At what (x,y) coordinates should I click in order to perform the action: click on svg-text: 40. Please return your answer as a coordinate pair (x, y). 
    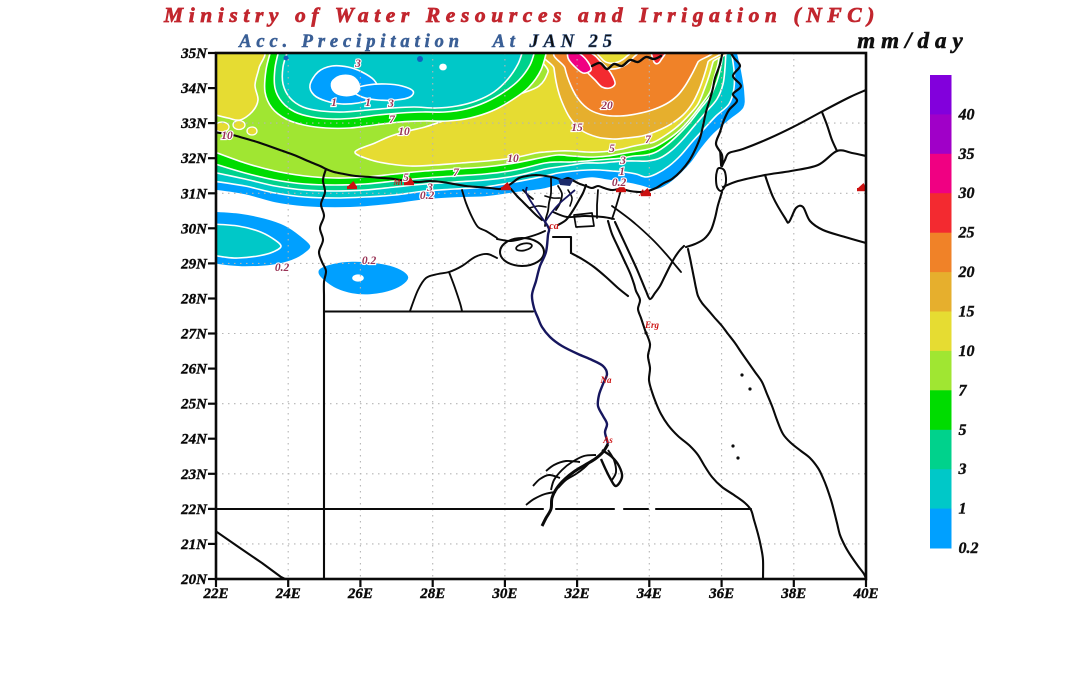
    Looking at the image, I should click on (966, 114).